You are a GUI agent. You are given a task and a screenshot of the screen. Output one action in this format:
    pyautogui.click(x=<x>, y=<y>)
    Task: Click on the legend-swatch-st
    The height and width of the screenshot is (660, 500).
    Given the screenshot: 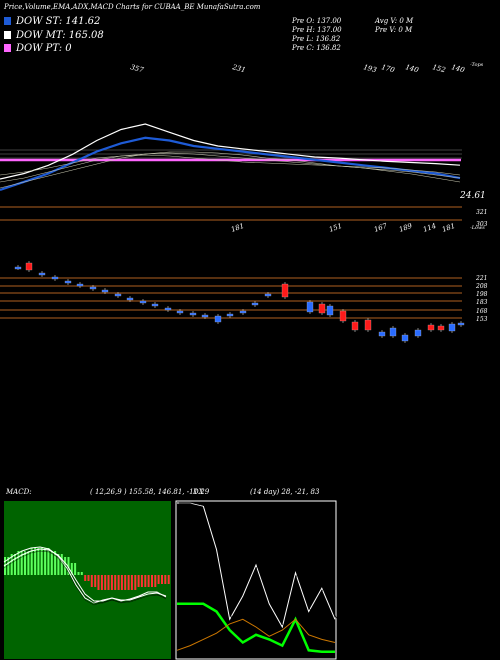 What is the action you would take?
    pyautogui.click(x=7, y=21)
    